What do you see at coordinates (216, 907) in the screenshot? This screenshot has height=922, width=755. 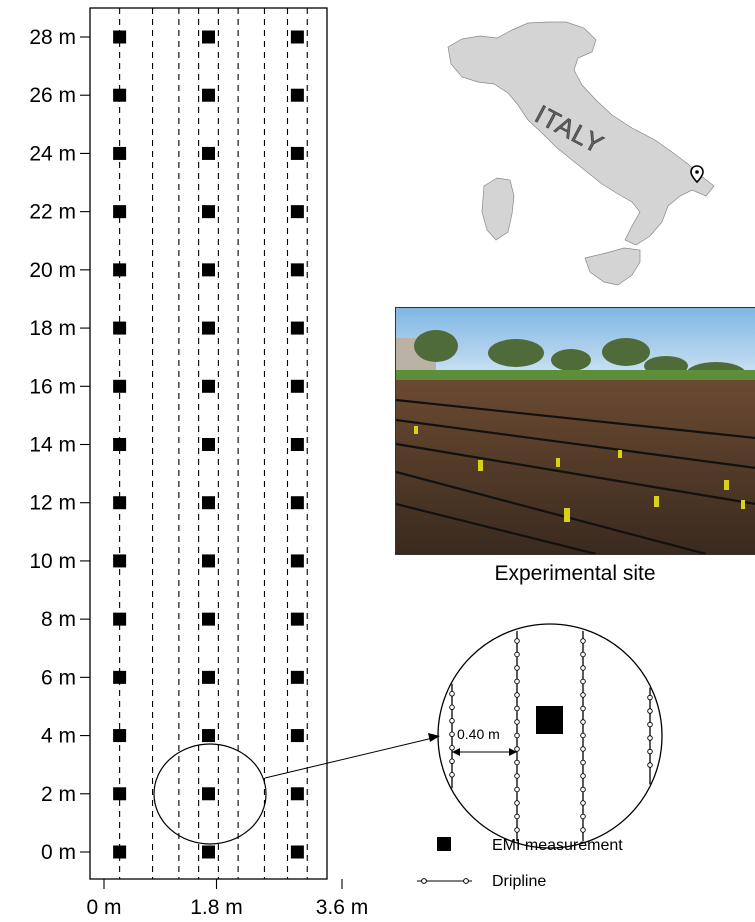 I see `x-tick-label: 1.8 m` at bounding box center [216, 907].